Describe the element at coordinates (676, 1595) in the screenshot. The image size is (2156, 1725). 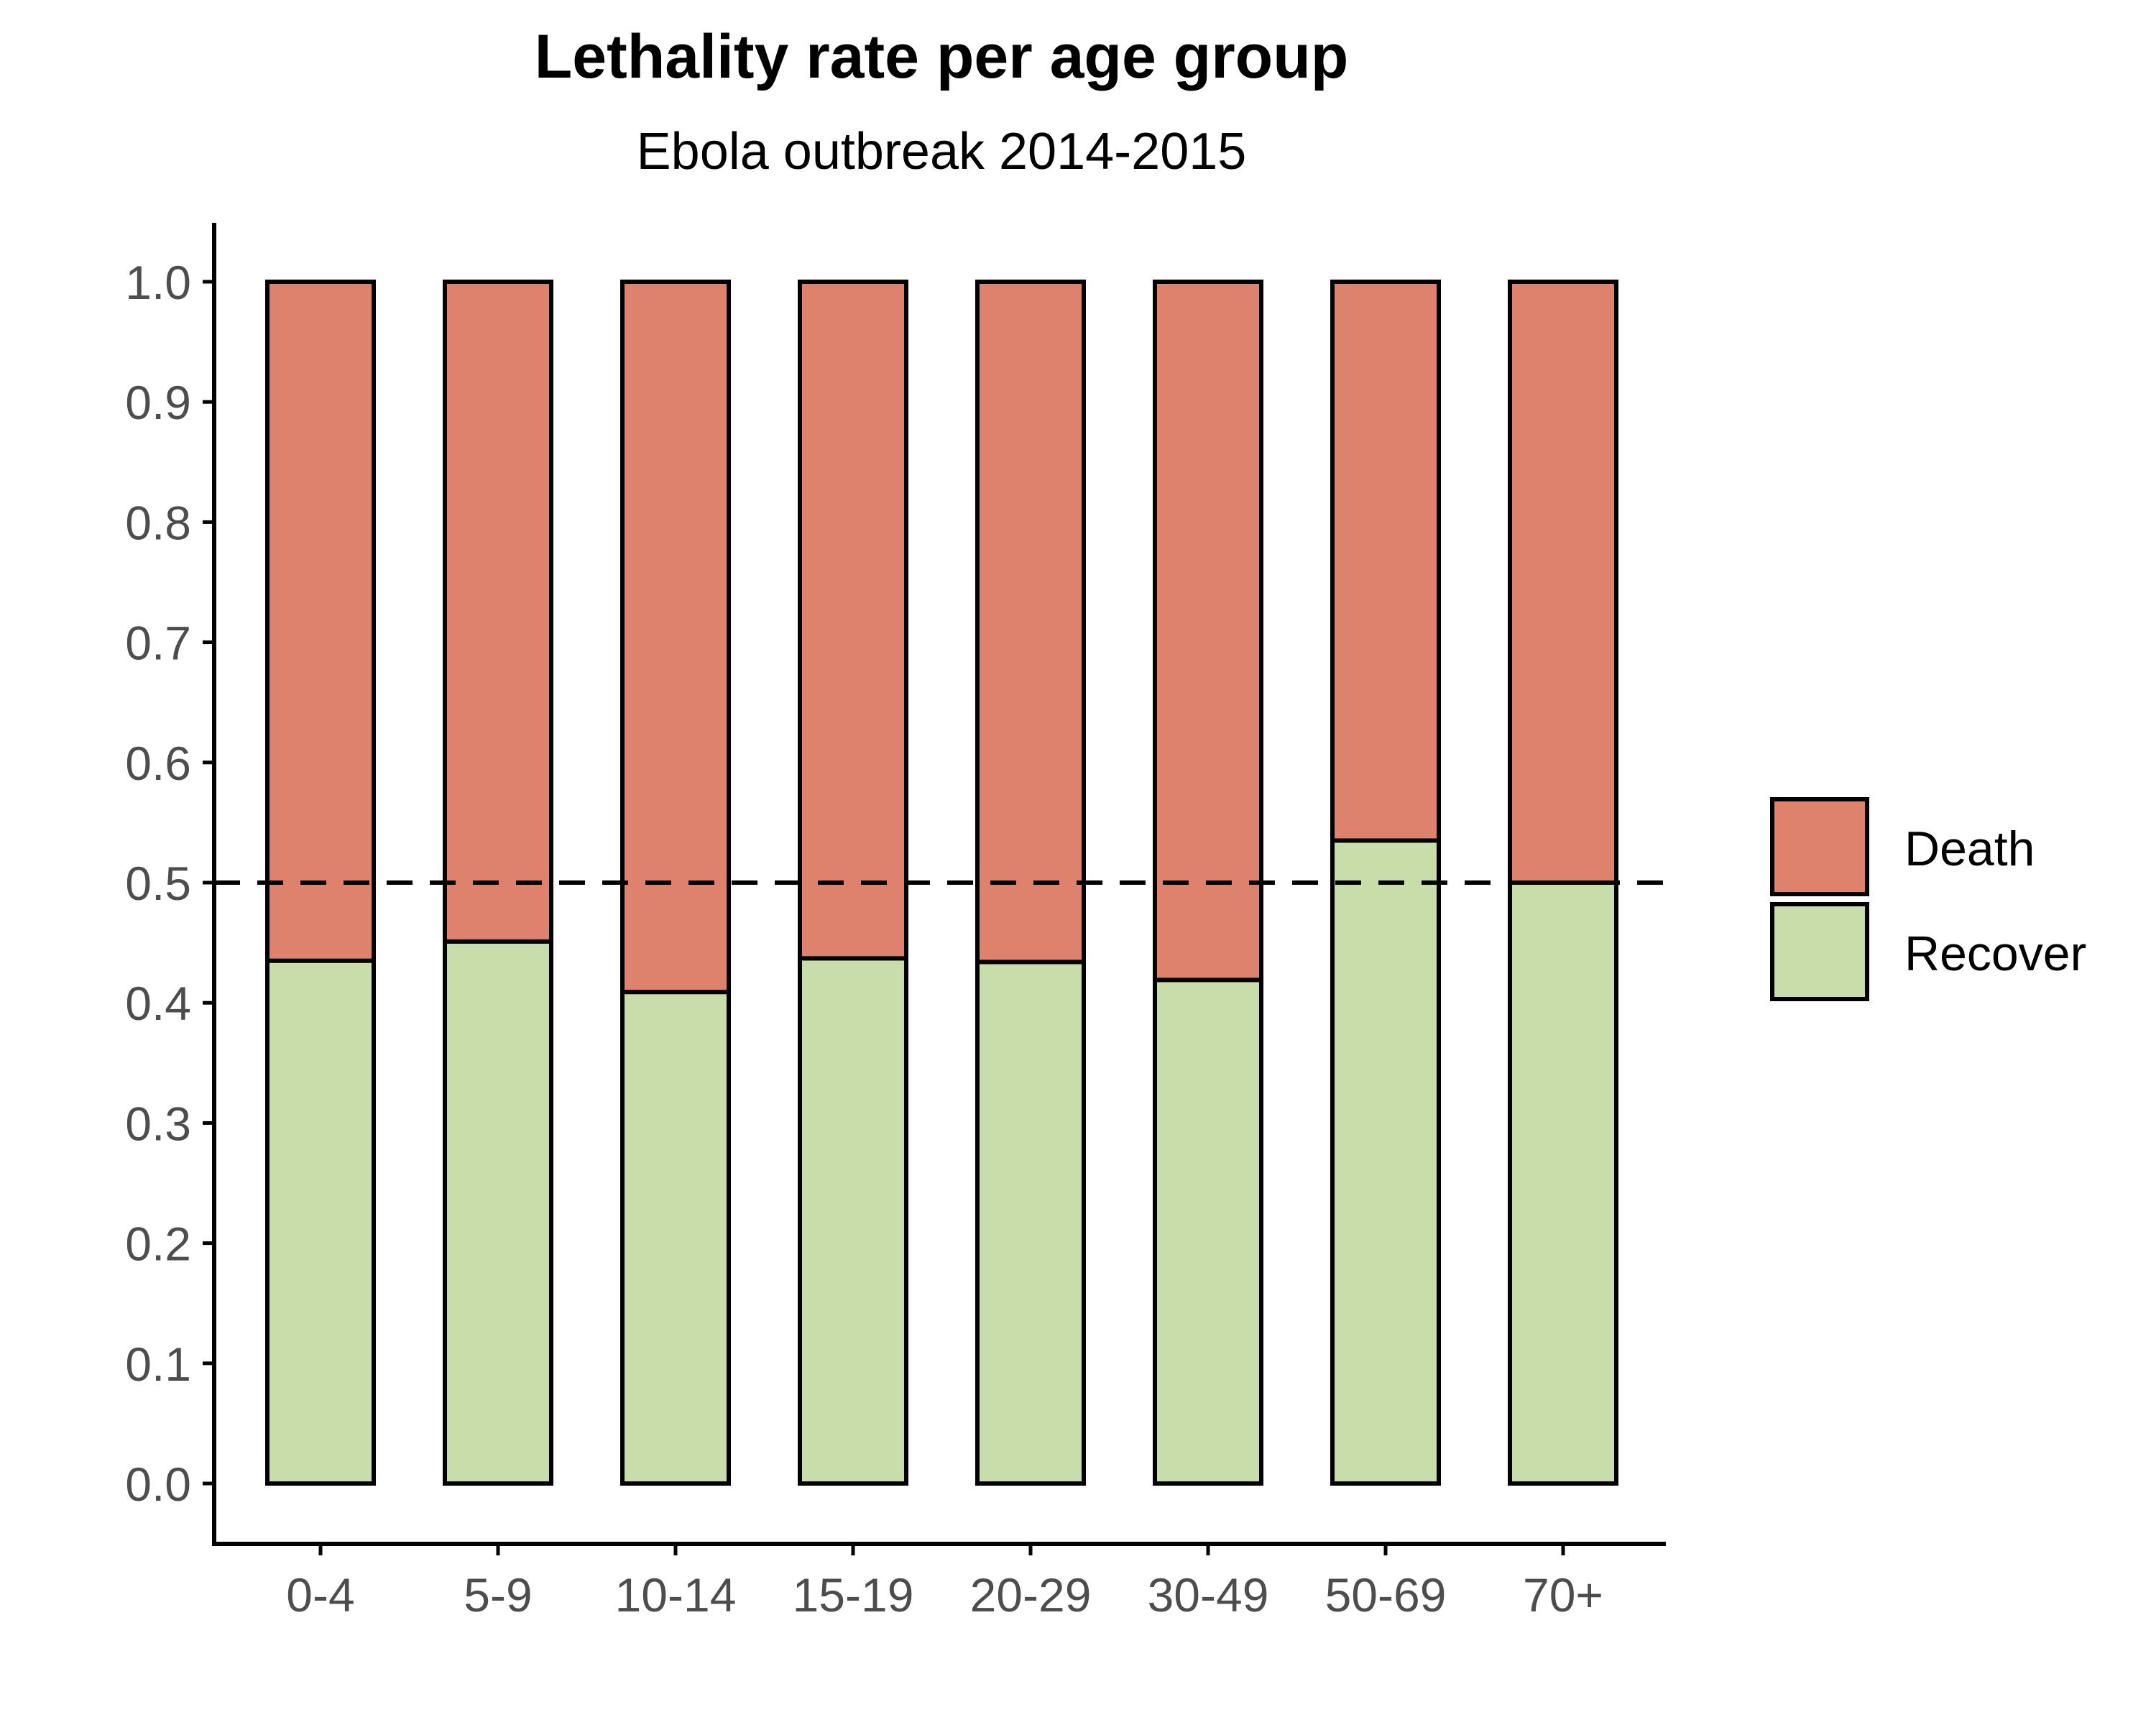
I see `x-tick-label: 10-14` at that location.